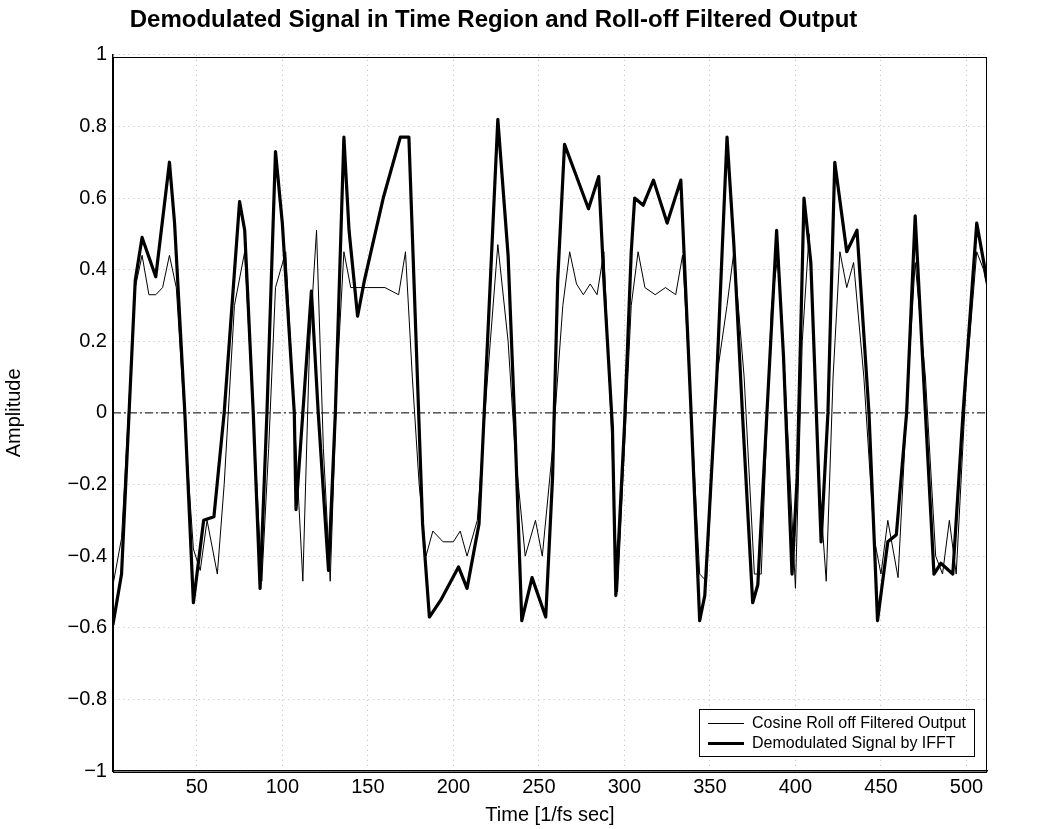 The width and height of the screenshot is (1045, 829). What do you see at coordinates (493, 19) in the screenshot?
I see `chart-title: Demodulated Signal in Time Region and Roll-off Filtered Output` at bounding box center [493, 19].